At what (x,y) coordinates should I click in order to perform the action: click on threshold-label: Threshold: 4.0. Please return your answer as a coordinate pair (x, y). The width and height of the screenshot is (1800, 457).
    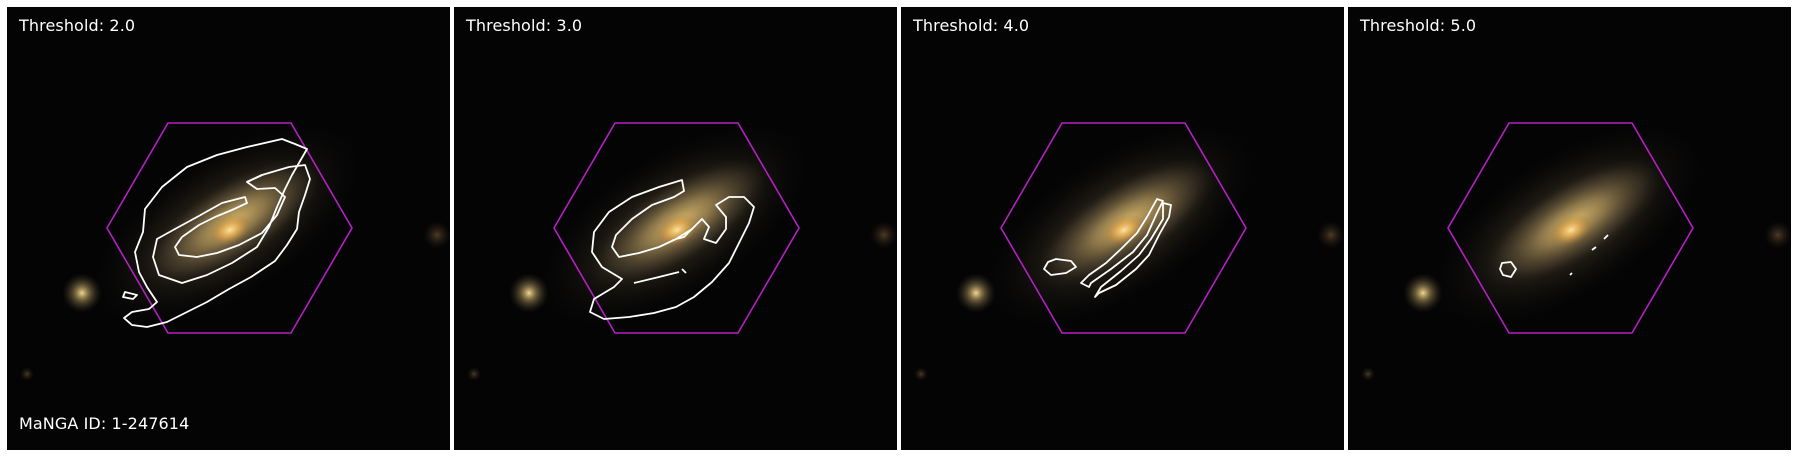
    Looking at the image, I should click on (971, 25).